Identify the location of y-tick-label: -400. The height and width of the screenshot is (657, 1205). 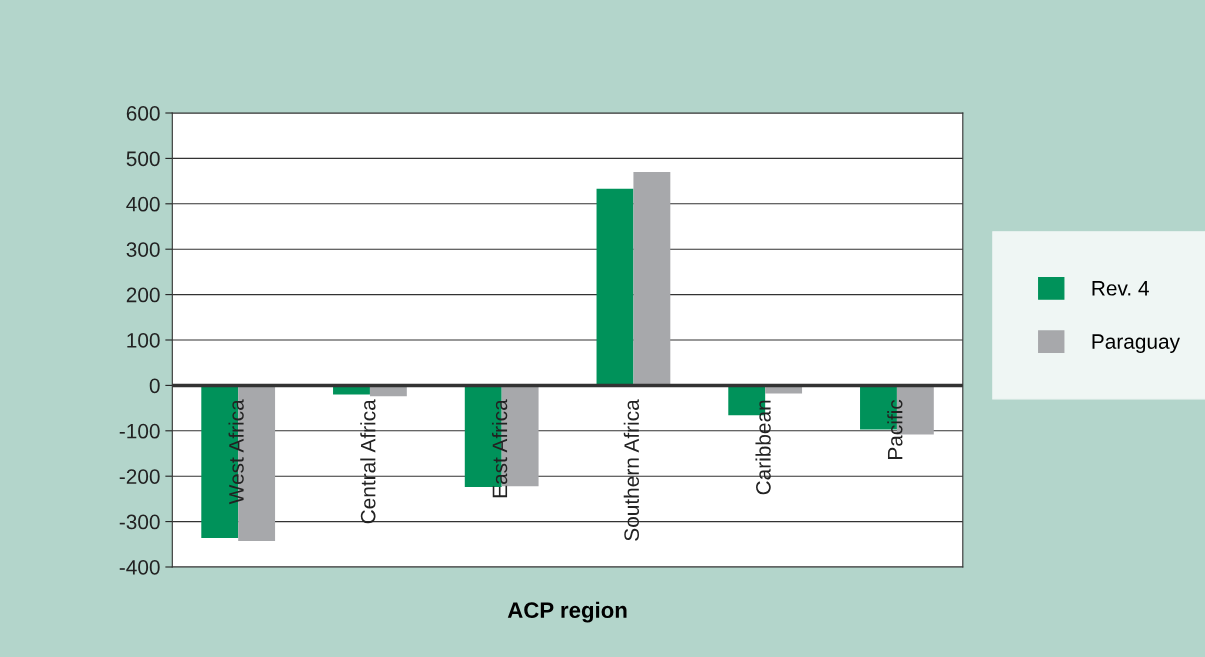
(139, 567).